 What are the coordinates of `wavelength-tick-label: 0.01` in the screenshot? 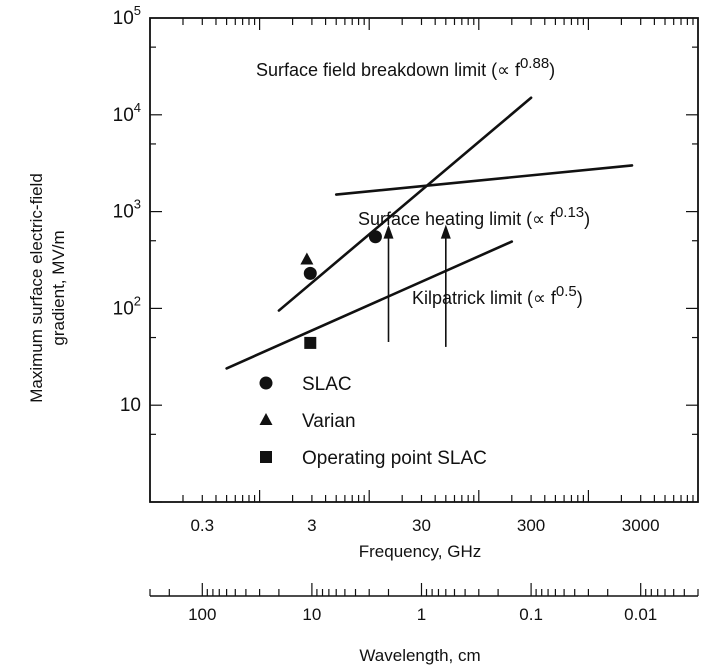 It's located at (640, 614).